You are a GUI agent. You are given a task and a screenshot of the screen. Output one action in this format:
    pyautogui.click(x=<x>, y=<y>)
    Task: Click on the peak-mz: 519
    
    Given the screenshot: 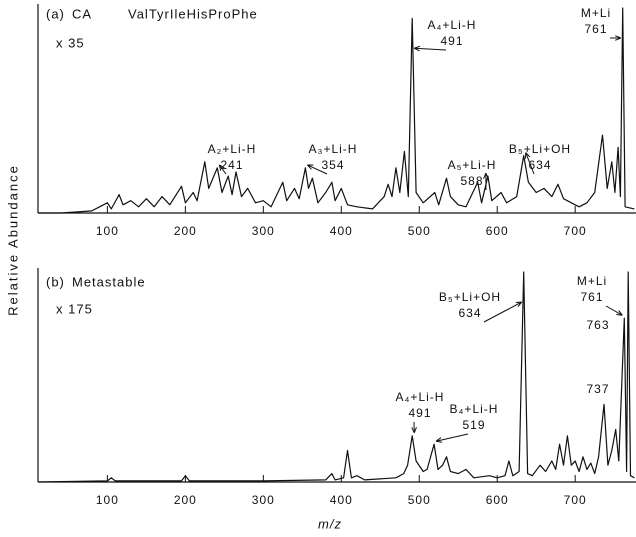 What is the action you would take?
    pyautogui.click(x=473, y=425)
    